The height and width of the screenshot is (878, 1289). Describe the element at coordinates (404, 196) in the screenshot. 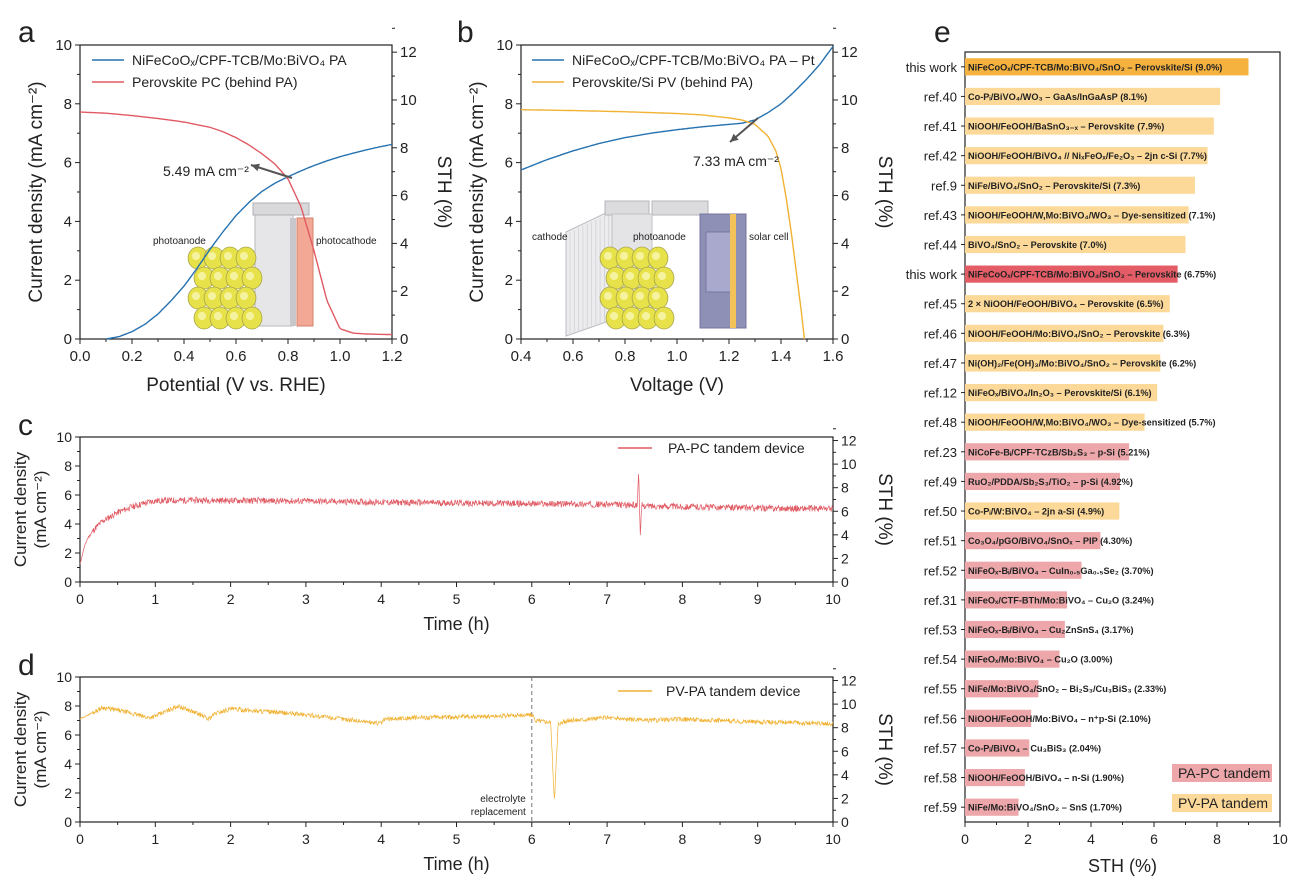

I see `y2-tick-label: 6` at that location.